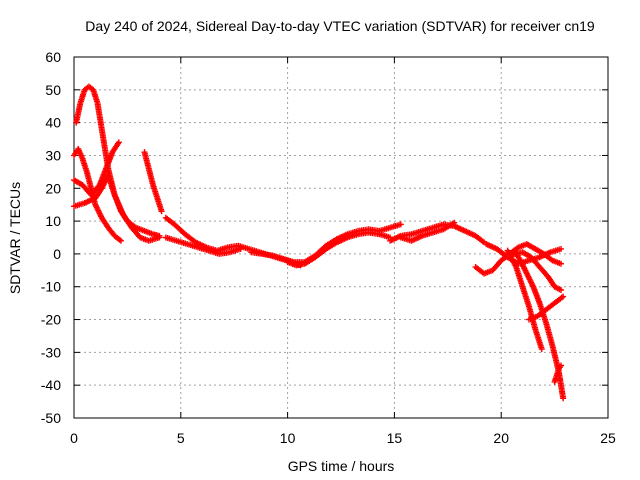  Describe the element at coordinates (501, 438) in the screenshot. I see `x-tick-label: 20` at that location.